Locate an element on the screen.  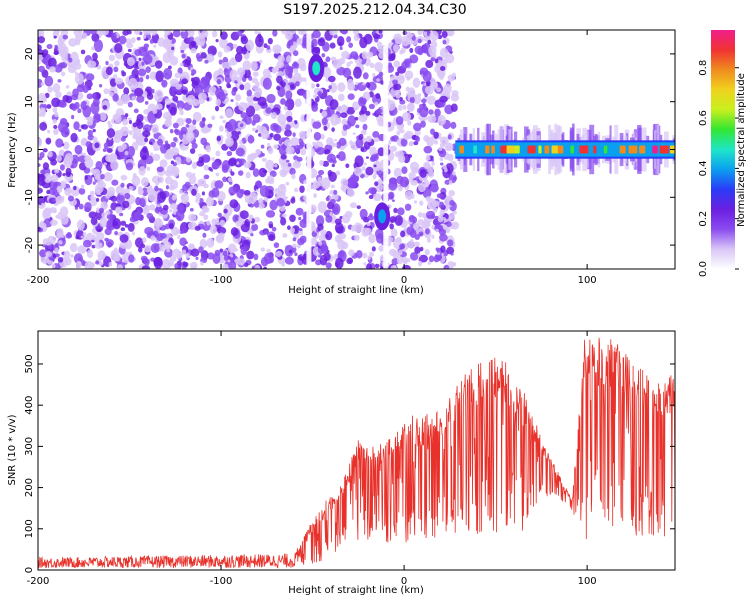
spectrogram-ylabel: Frequency (Hz) is located at coordinates (12, 150).